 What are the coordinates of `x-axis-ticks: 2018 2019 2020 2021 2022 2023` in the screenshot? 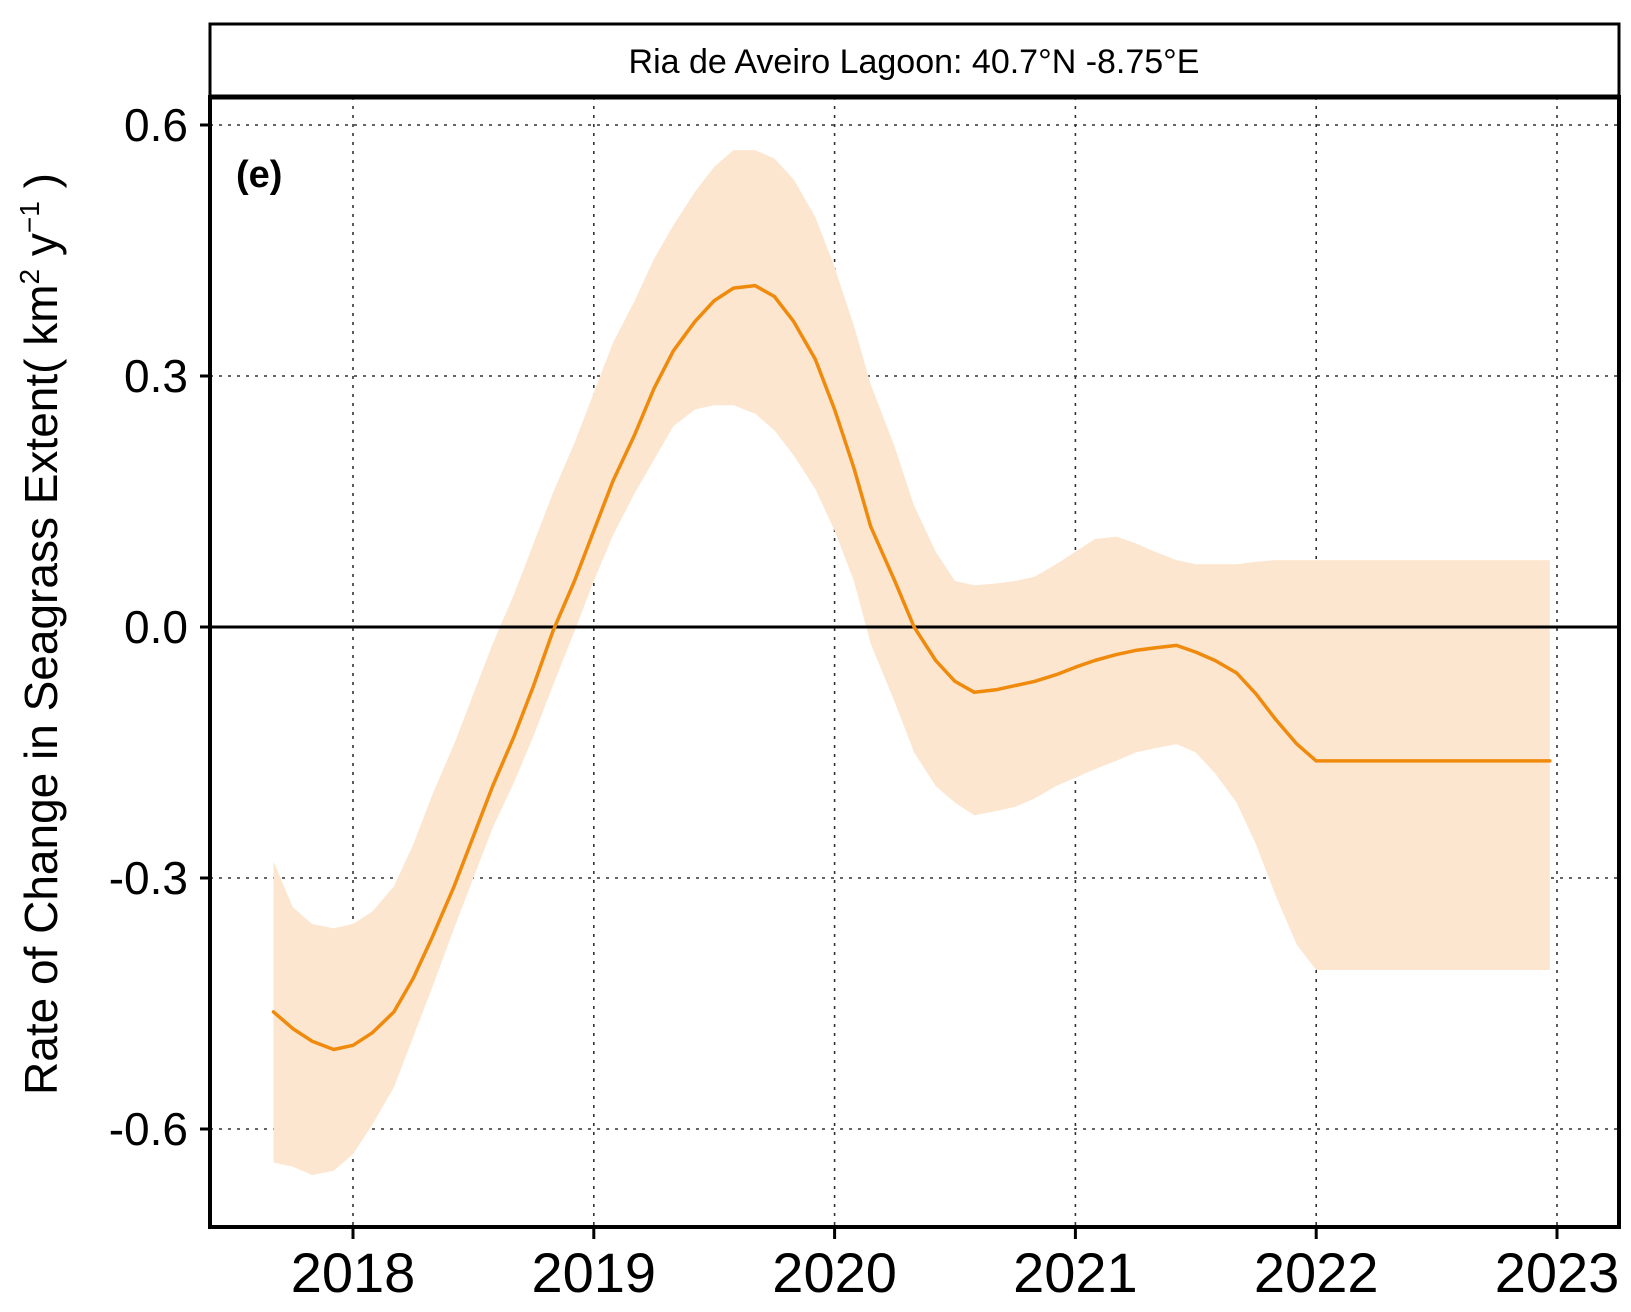 It's located at (955, 1265).